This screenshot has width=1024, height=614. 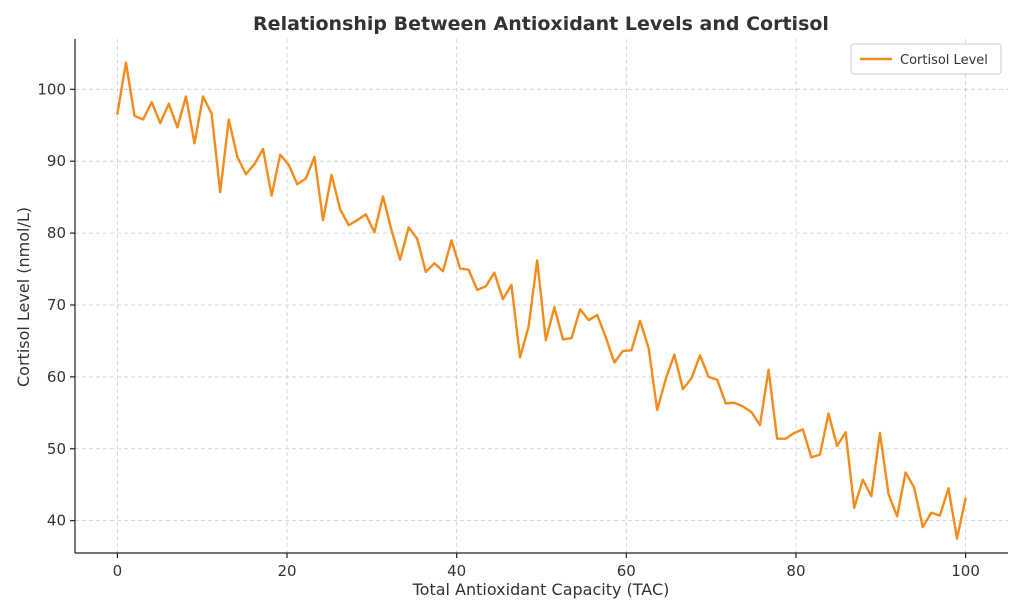 I want to click on y-axis-label: Cortisol Level (nmol/L), so click(x=23, y=297).